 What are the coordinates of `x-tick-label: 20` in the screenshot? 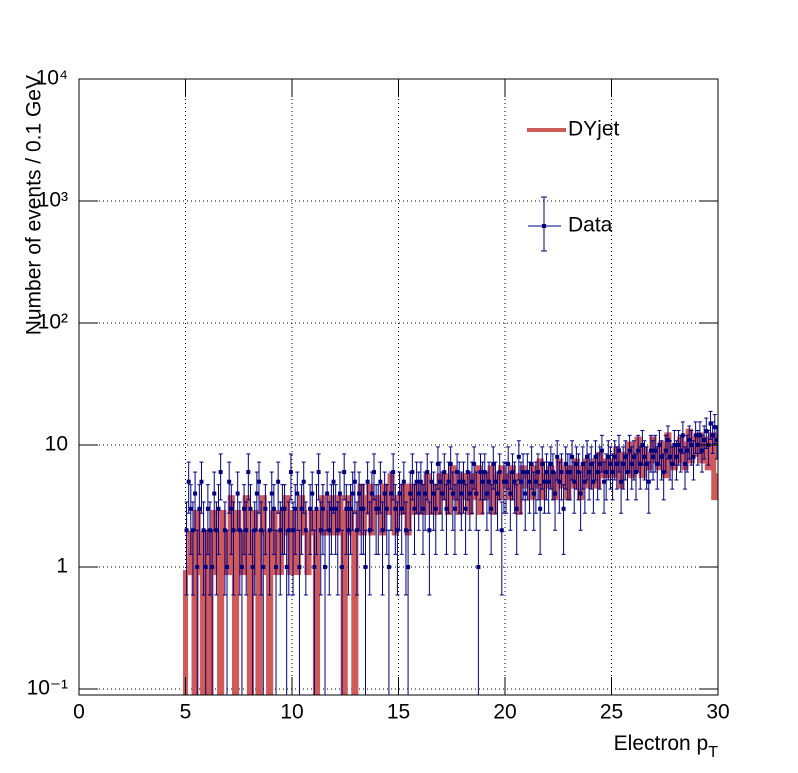 It's located at (504, 712).